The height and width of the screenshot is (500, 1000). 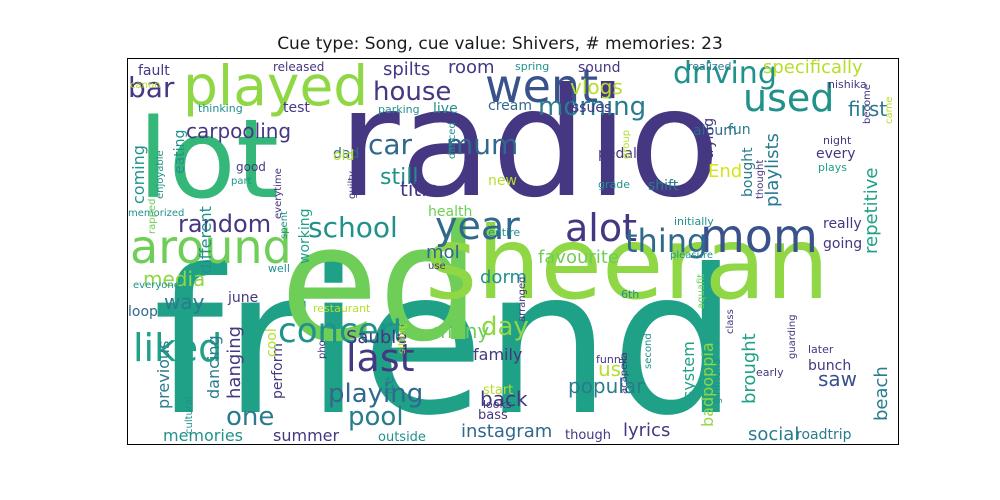 What do you see at coordinates (203, 435) in the screenshot?
I see `word-memories: memories` at bounding box center [203, 435].